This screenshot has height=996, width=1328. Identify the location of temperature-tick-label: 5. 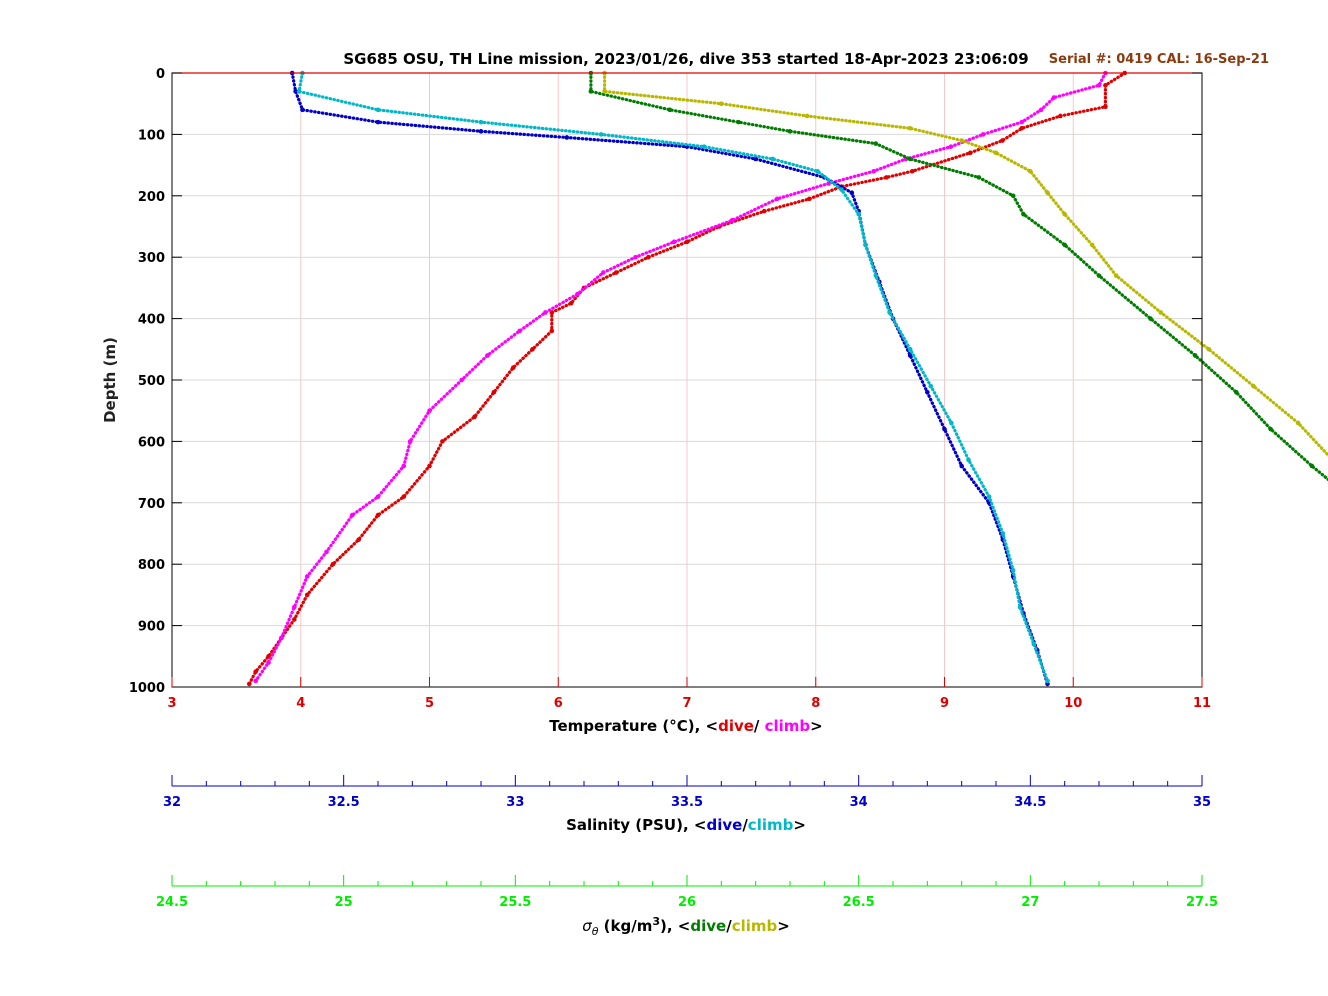
(429, 703).